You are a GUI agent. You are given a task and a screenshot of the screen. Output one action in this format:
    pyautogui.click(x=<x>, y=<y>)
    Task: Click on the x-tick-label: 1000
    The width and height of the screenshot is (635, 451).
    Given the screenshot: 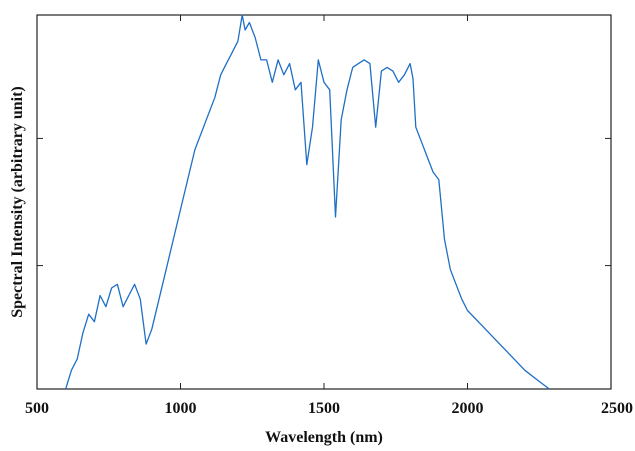 What is the action you would take?
    pyautogui.click(x=181, y=408)
    